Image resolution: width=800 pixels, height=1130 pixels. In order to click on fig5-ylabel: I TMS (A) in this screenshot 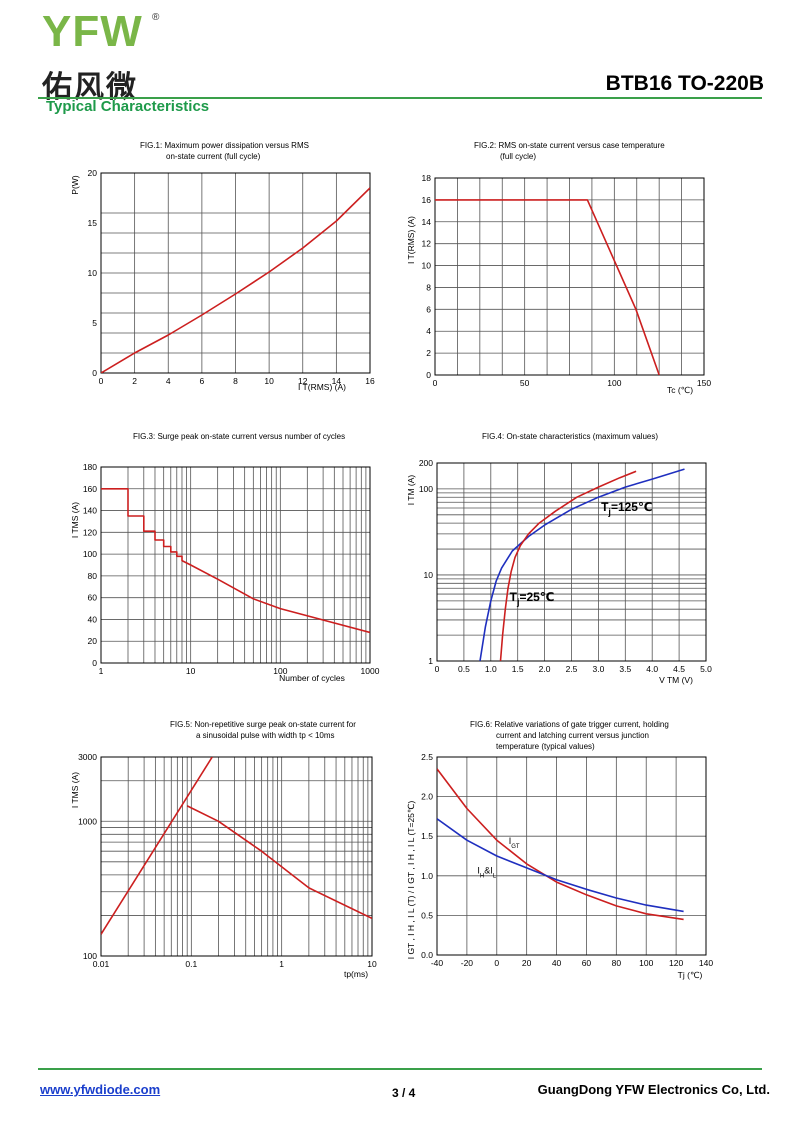, I will do `click(75, 790)`.